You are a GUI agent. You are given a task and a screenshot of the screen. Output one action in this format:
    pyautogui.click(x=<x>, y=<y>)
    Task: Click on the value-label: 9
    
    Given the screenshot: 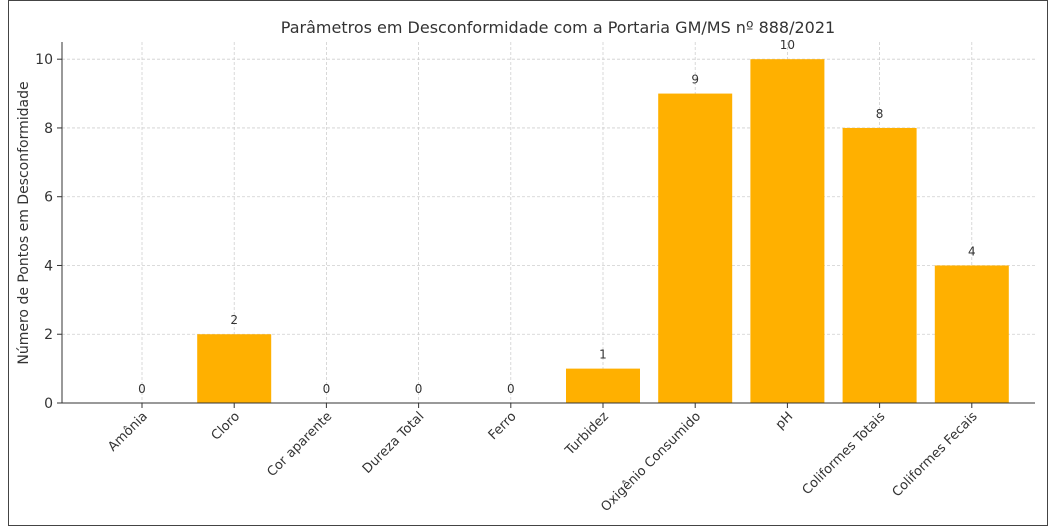 What is the action you would take?
    pyautogui.click(x=695, y=80)
    